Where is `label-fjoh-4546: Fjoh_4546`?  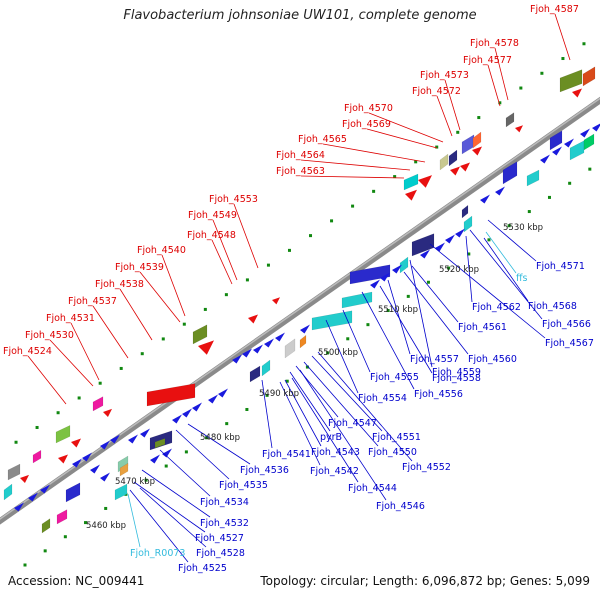 label-fjoh-4546: Fjoh_4546 is located at coordinates (400, 506).